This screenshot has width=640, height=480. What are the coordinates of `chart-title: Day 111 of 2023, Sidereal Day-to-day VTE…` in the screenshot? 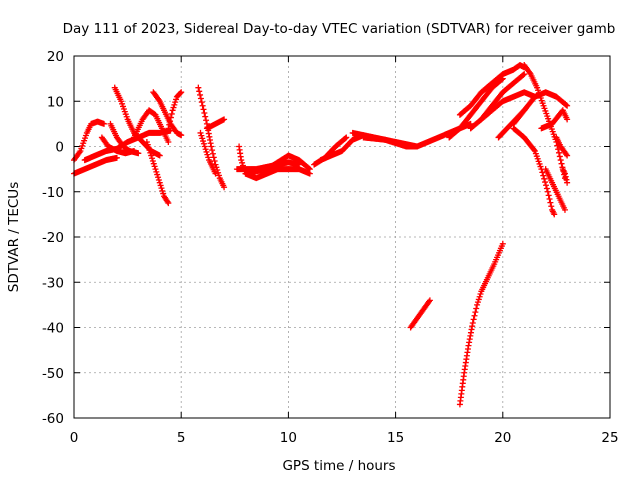 It's located at (339, 29).